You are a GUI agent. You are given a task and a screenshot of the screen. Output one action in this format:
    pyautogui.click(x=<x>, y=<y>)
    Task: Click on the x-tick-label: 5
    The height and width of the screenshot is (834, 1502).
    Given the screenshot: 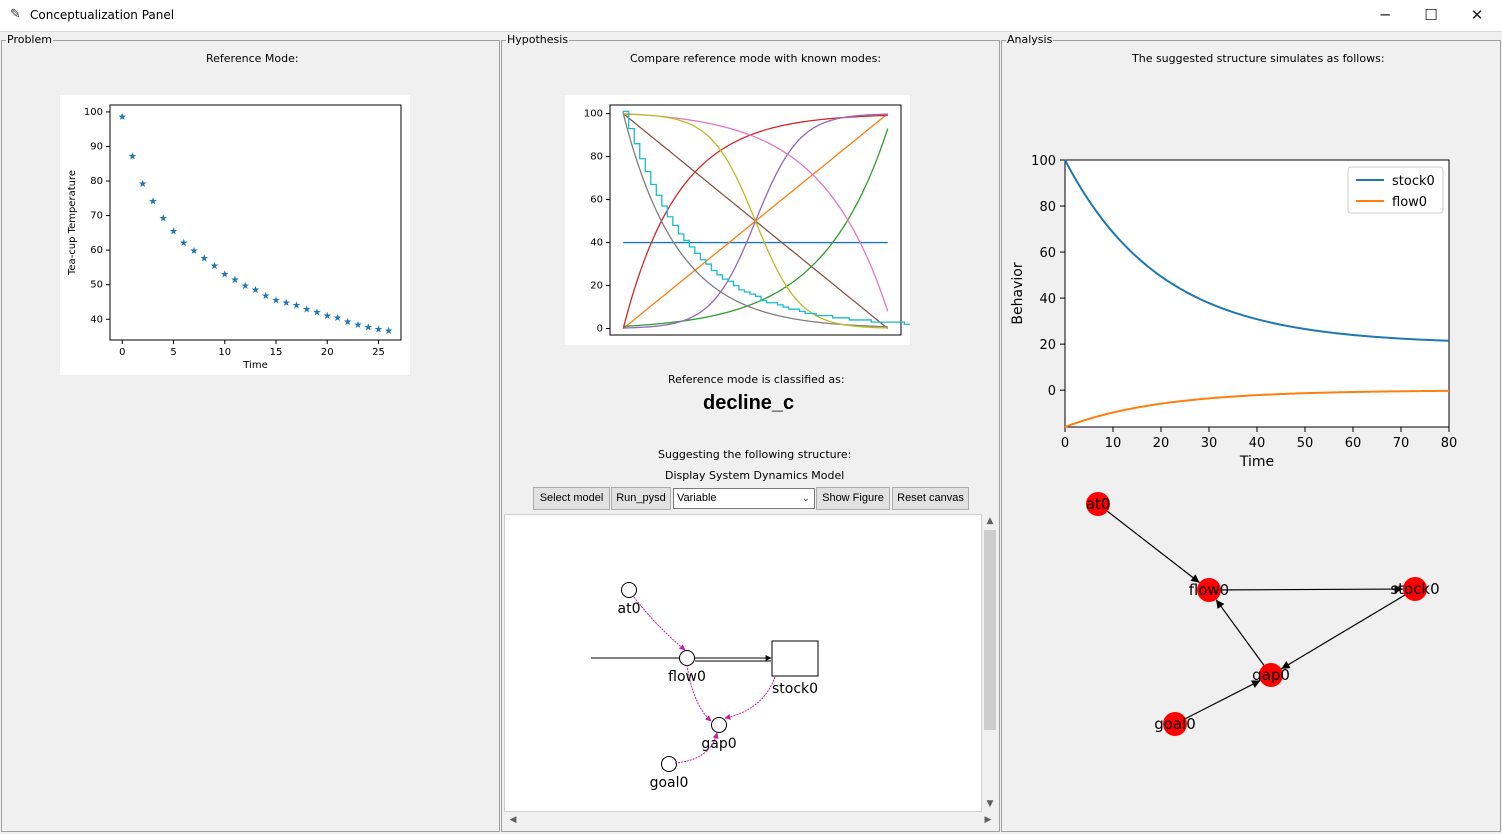 What is the action you would take?
    pyautogui.click(x=173, y=352)
    